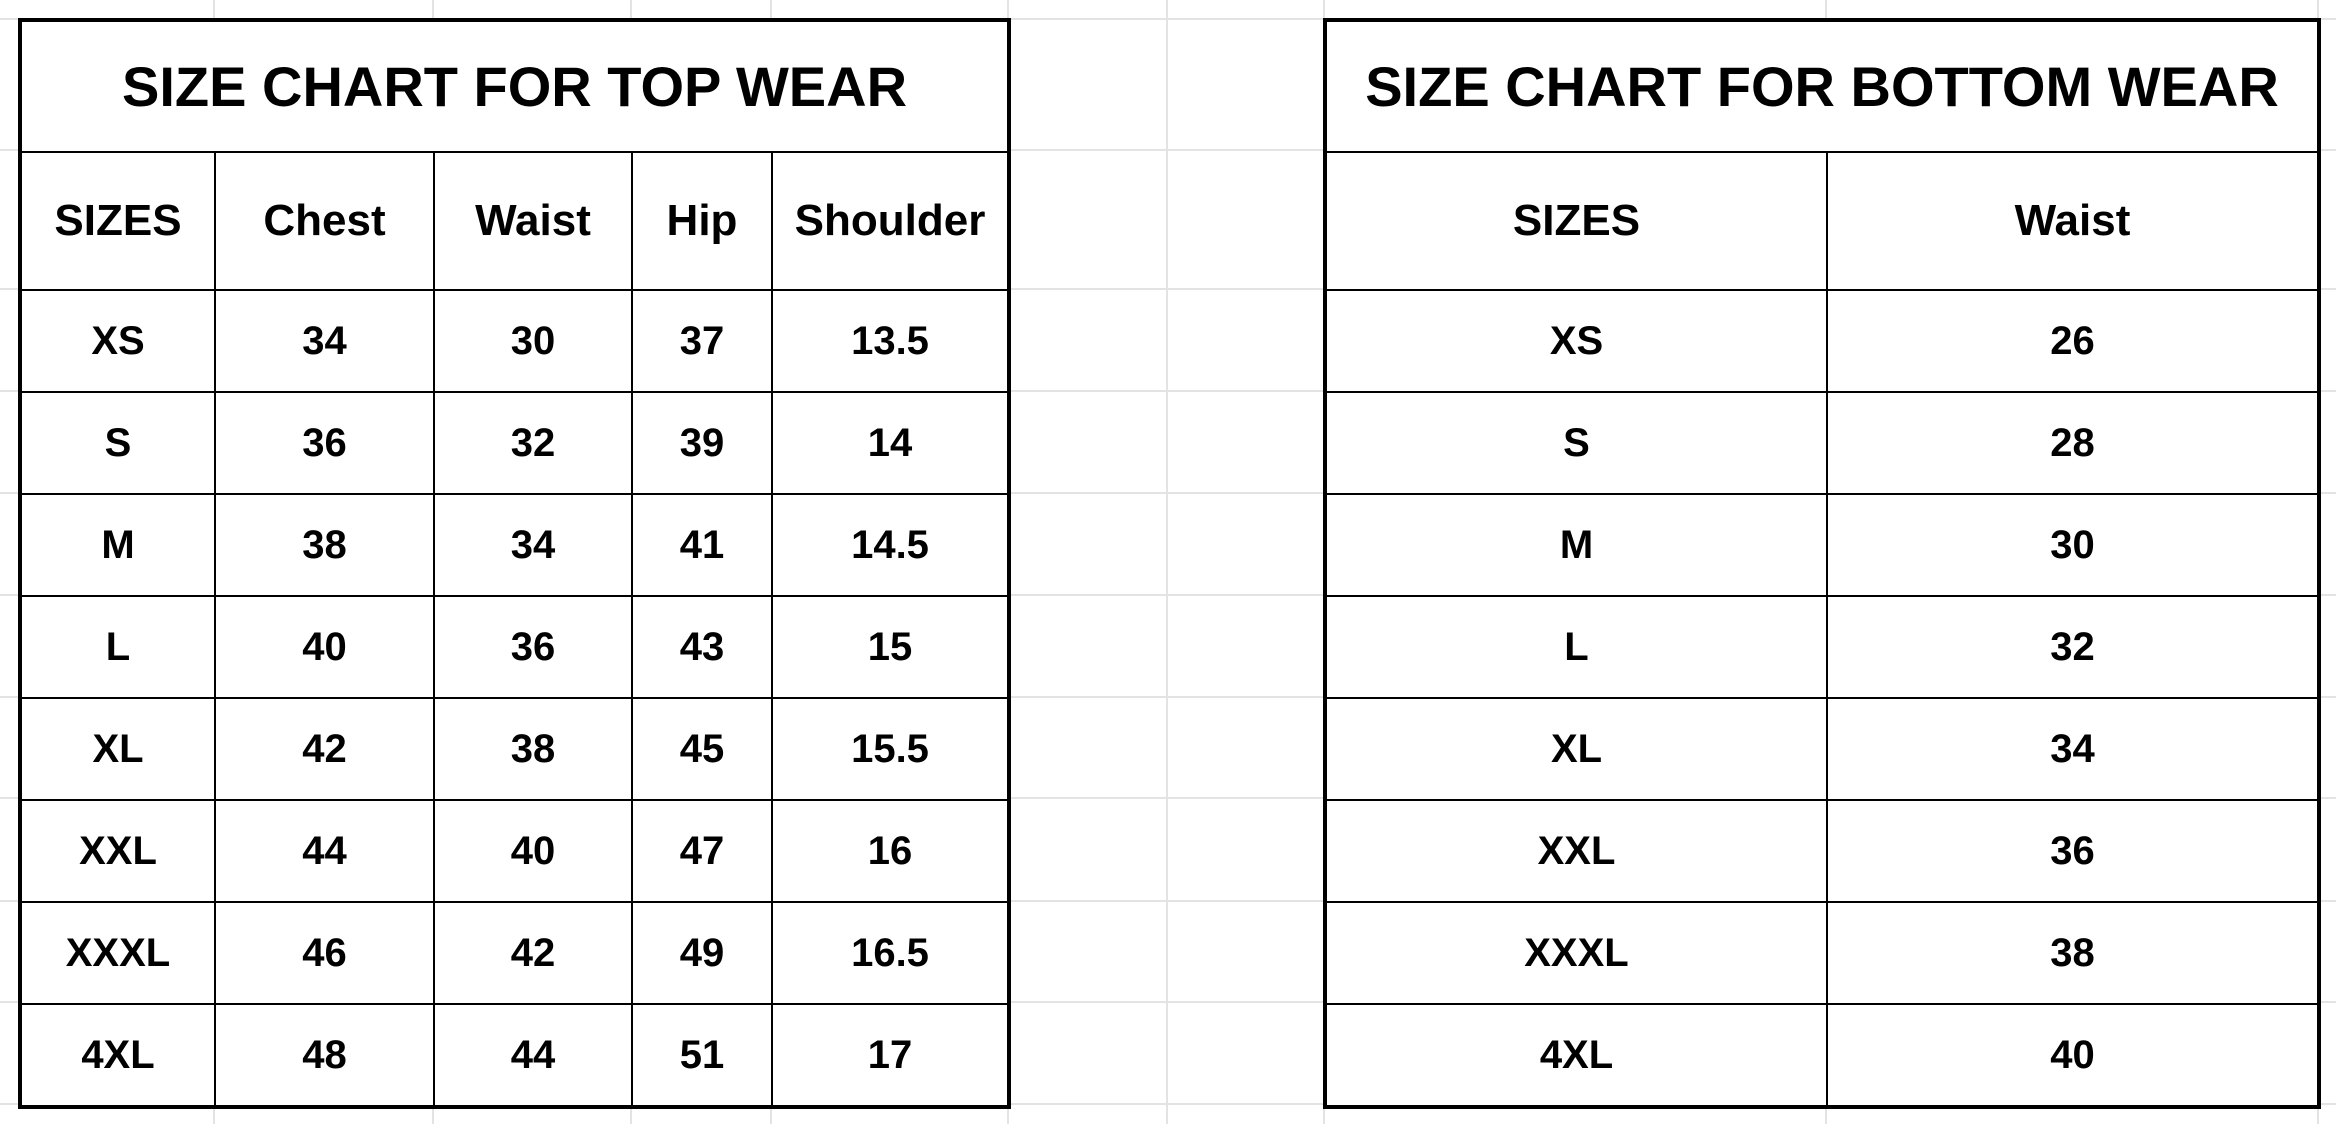 This screenshot has width=2336, height=1124. Describe the element at coordinates (702, 221) in the screenshot. I see `column-header-hip: Hip` at that location.